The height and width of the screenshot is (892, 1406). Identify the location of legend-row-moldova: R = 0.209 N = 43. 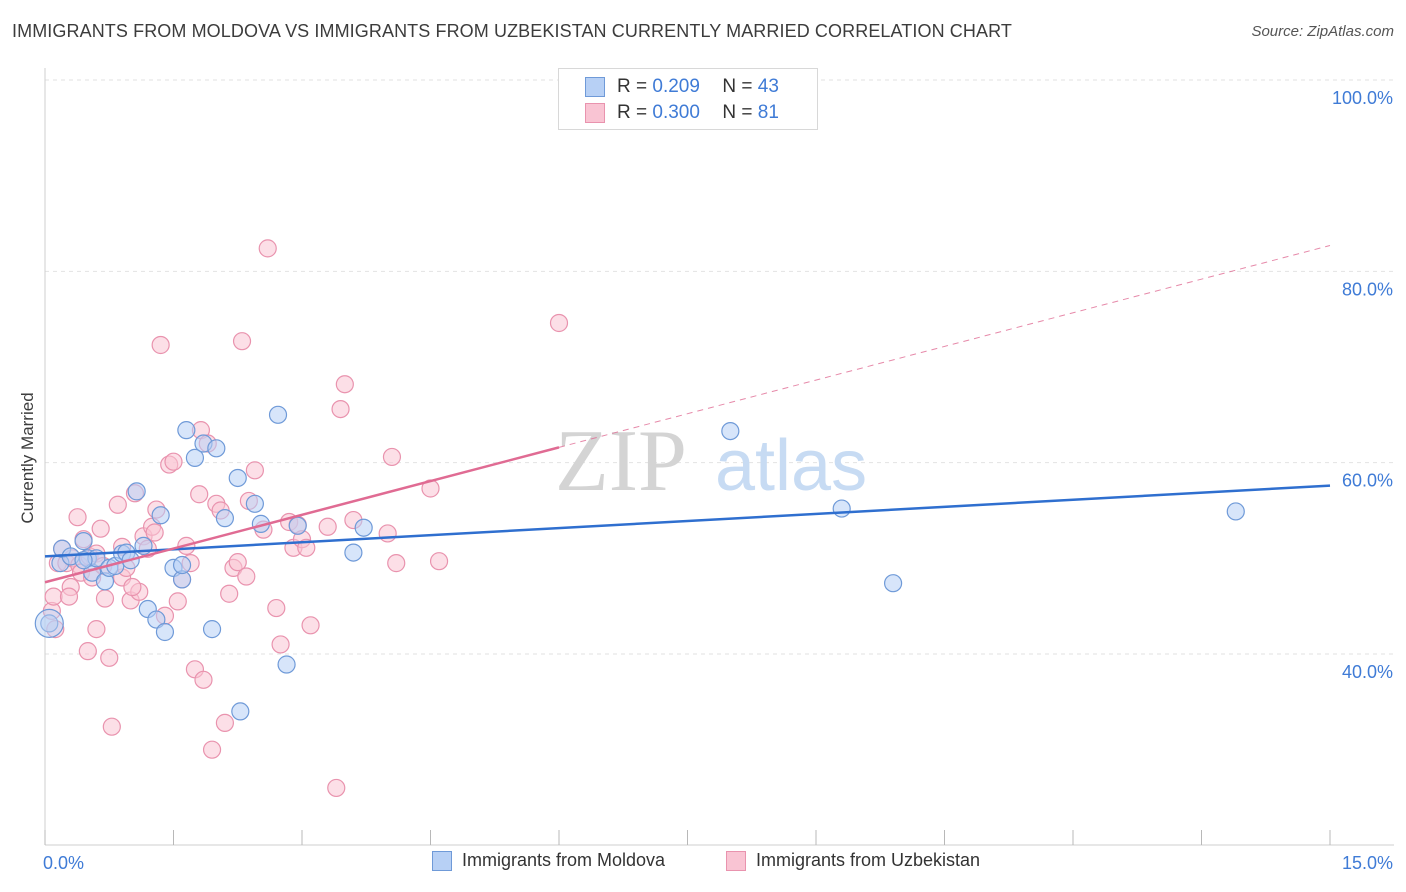
(682, 87).